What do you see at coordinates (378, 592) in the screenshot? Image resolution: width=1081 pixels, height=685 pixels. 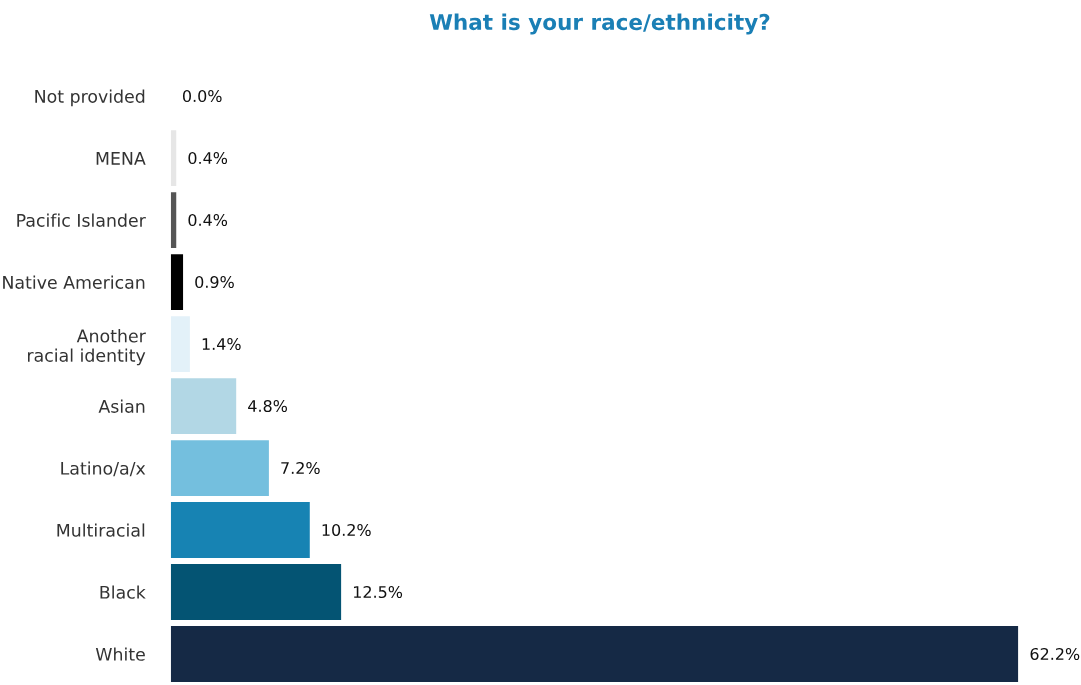 I see `data-label: 12.5%` at bounding box center [378, 592].